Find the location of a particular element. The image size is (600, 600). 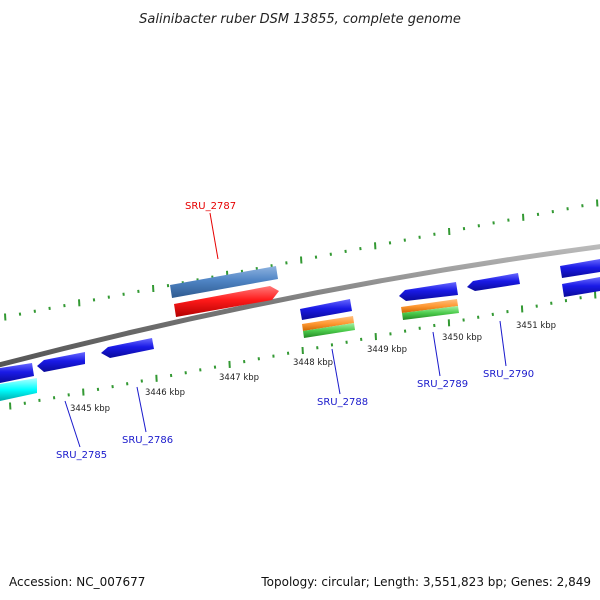

gene-sru-2786-arrow is located at coordinates (127, 348).